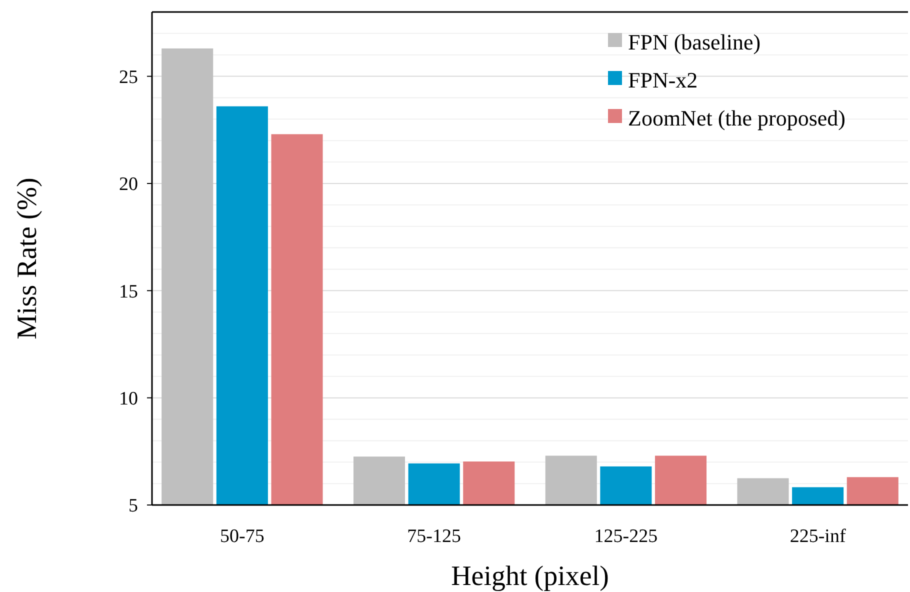  I want to click on legend-label: FPN-x2, so click(663, 80).